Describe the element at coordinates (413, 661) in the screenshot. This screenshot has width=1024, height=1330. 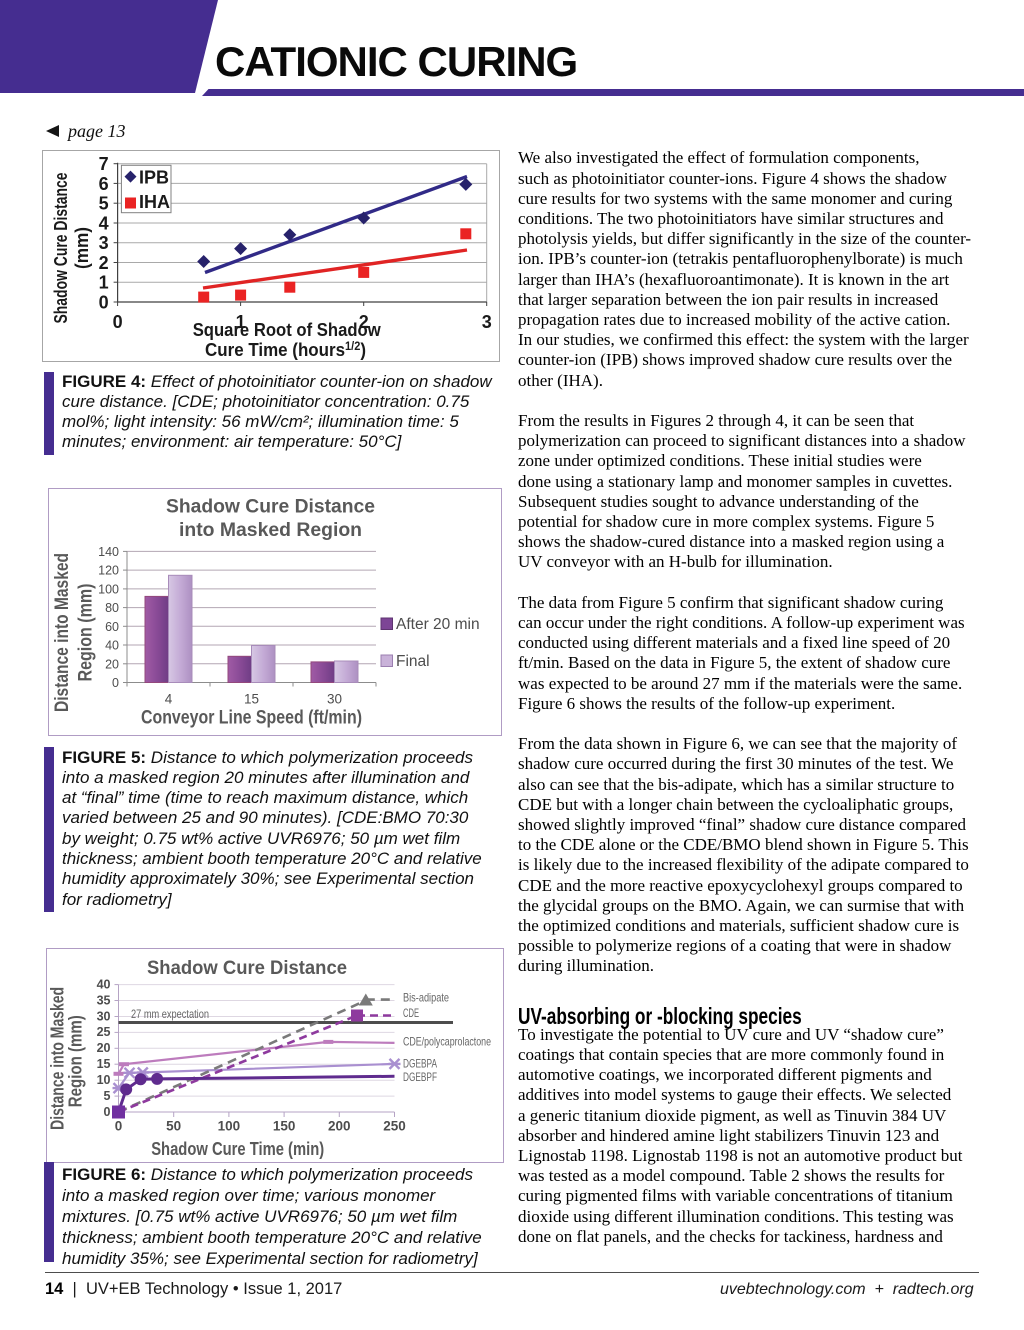
I see `svg-text: Final` at that location.